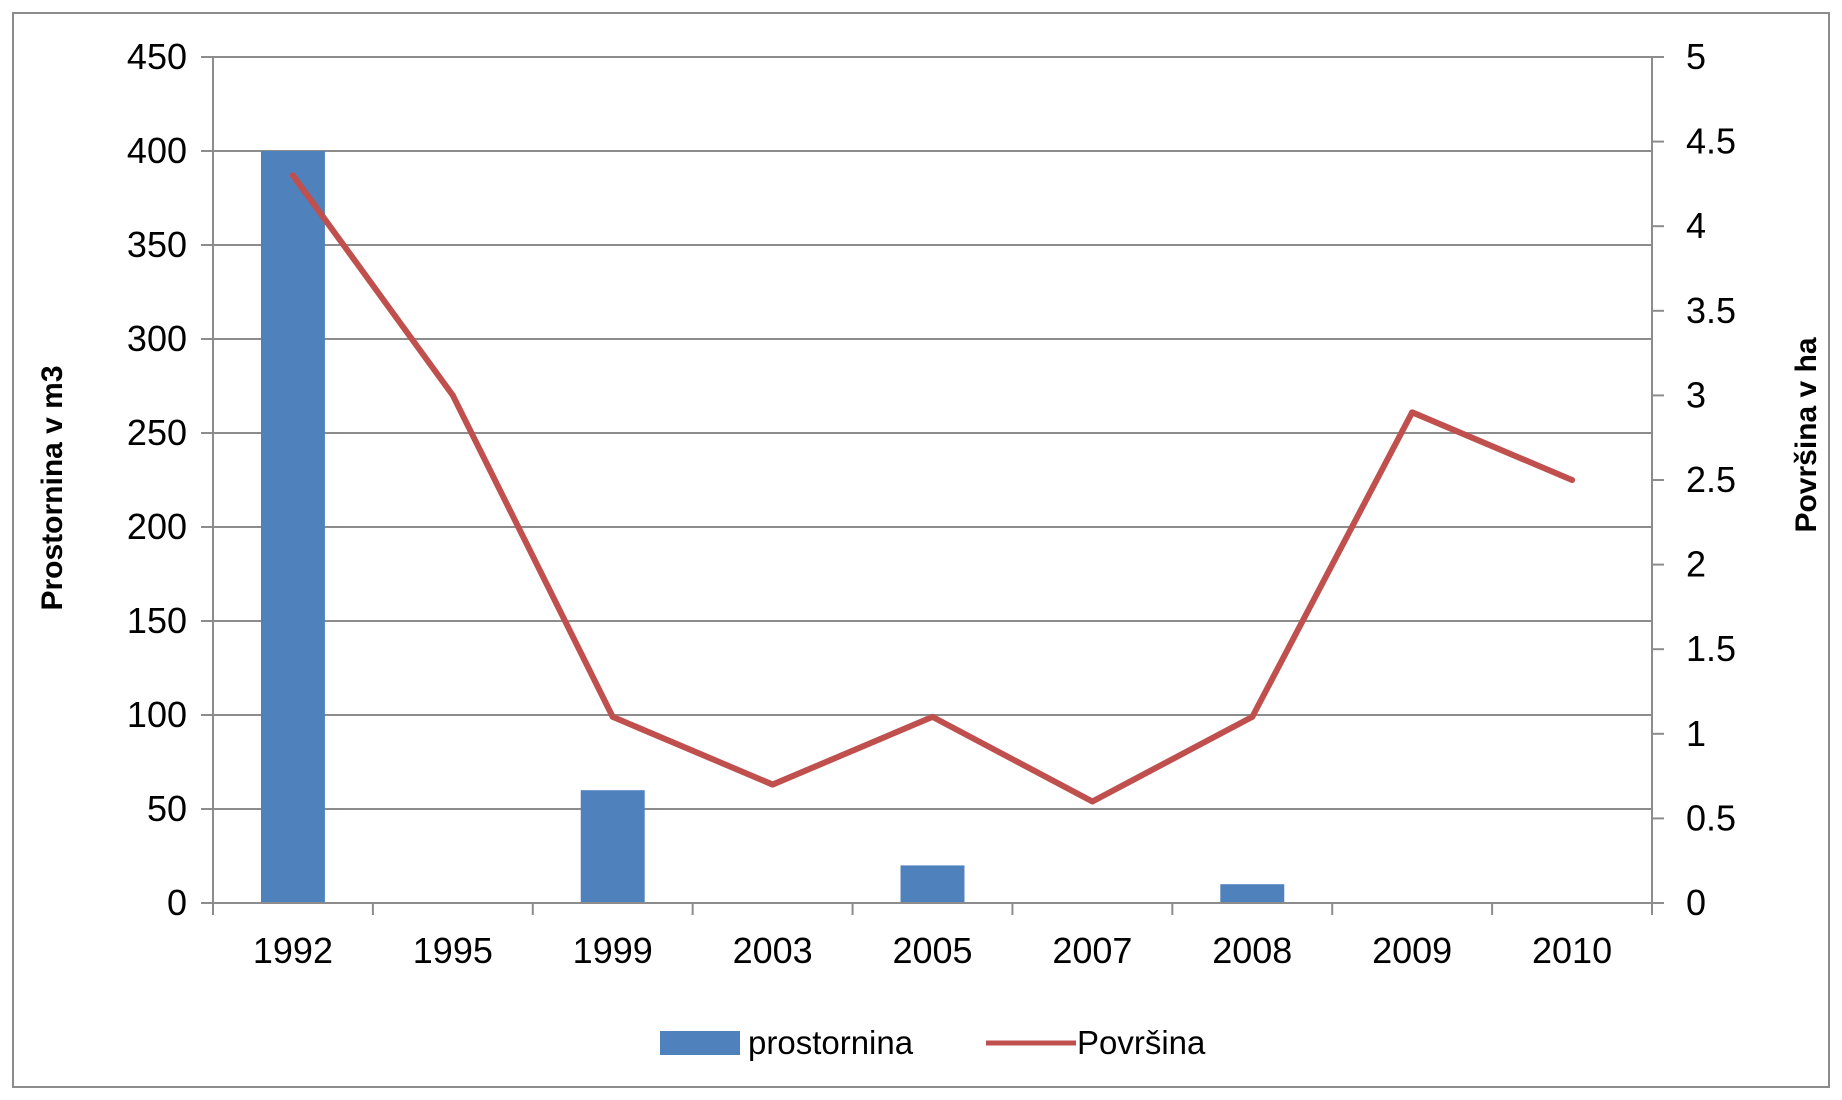 The image size is (1842, 1100). I want to click on y2-tick-label: 0, so click(1696, 902).